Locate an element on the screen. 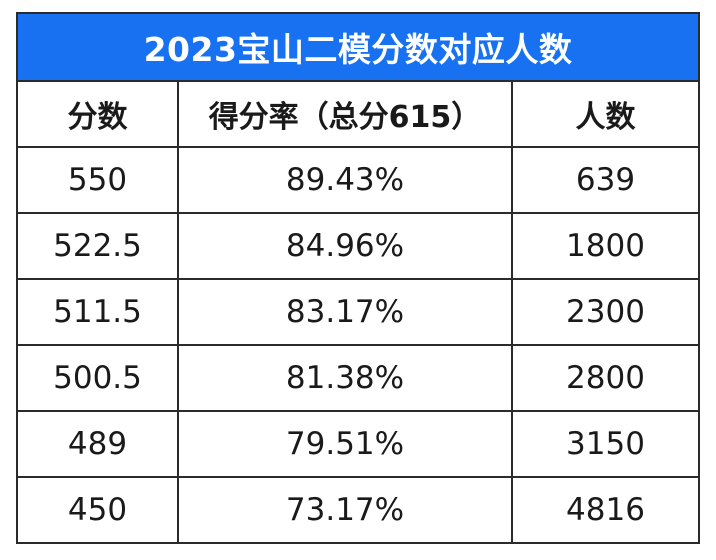  score-cell: 550 is located at coordinates (98, 180).